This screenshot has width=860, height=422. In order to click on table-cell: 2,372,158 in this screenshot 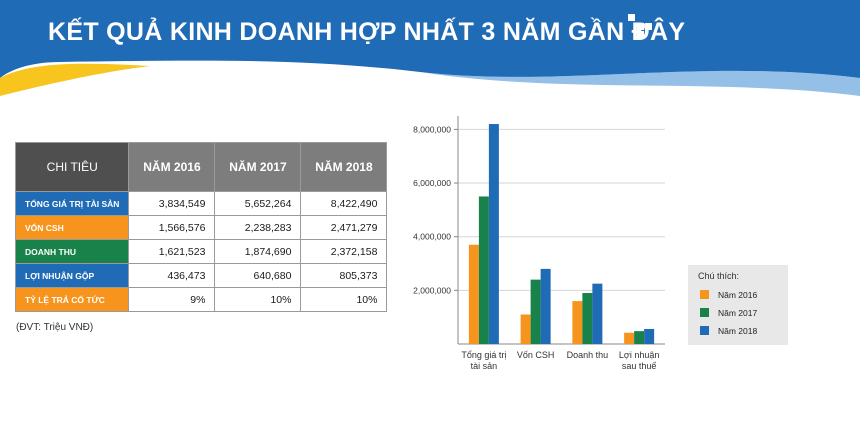, I will do `click(344, 251)`.